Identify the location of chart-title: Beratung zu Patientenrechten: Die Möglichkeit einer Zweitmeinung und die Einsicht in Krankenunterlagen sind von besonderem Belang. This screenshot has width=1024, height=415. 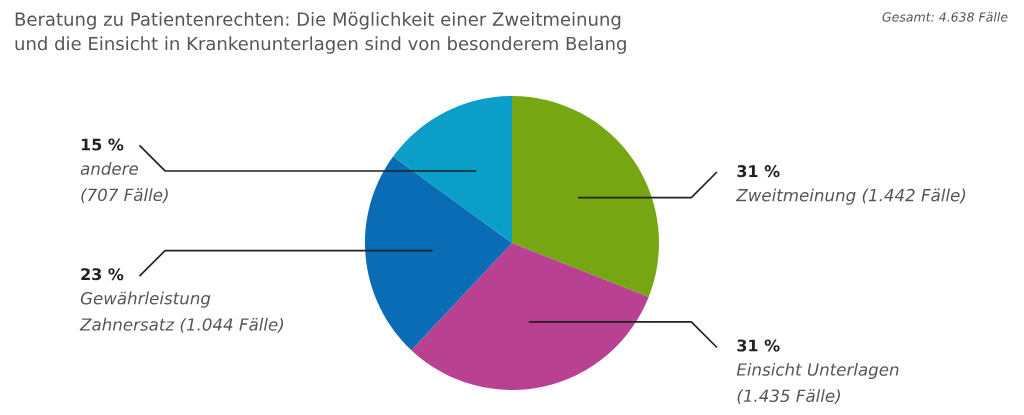
(320, 33).